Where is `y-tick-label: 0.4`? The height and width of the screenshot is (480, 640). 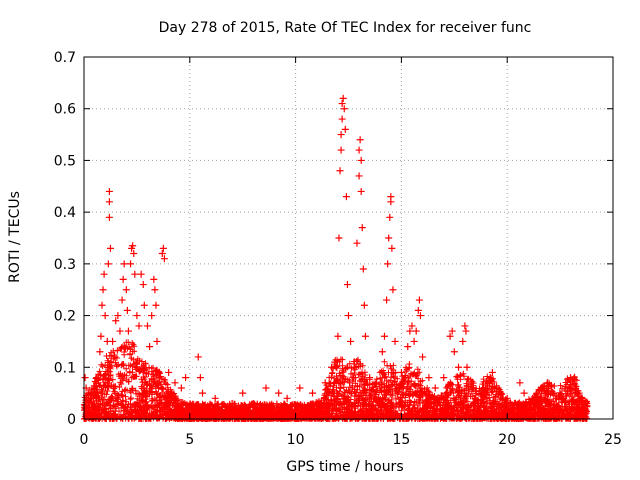 y-tick-label: 0.4 is located at coordinates (65, 213).